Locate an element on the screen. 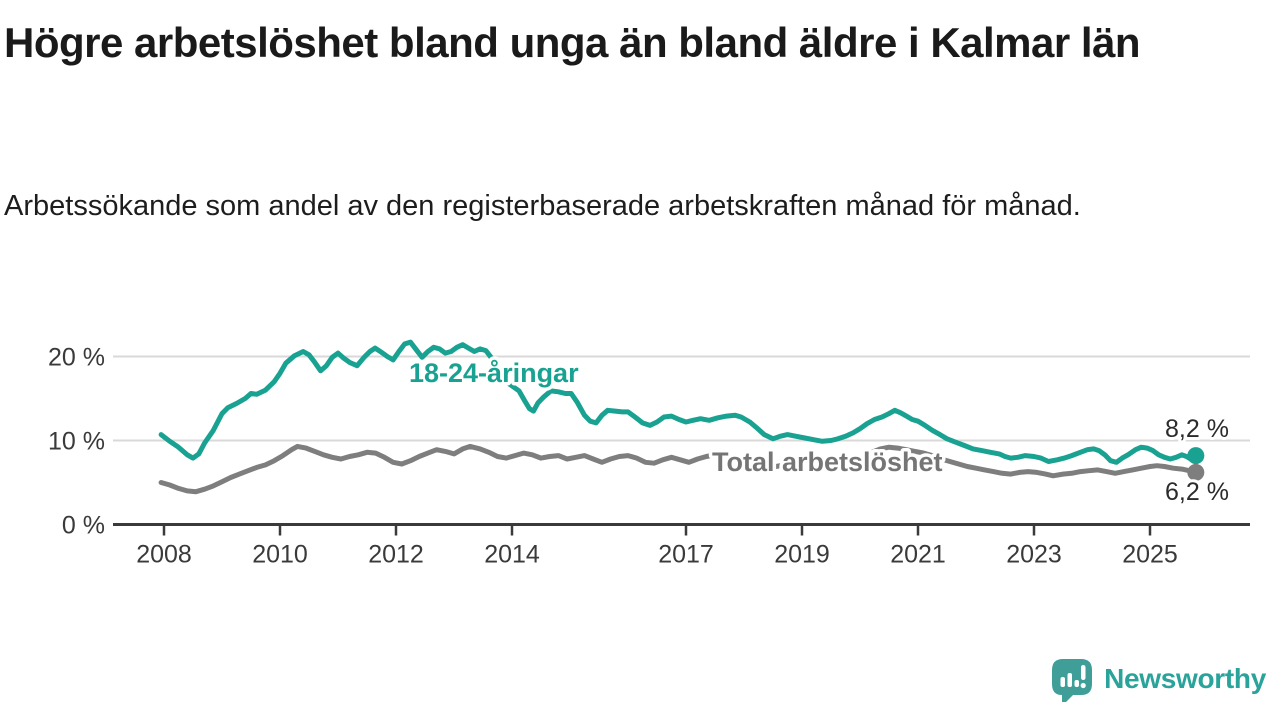 The height and width of the screenshot is (720, 1280). series-end-dot-total is located at coordinates (1196, 472).